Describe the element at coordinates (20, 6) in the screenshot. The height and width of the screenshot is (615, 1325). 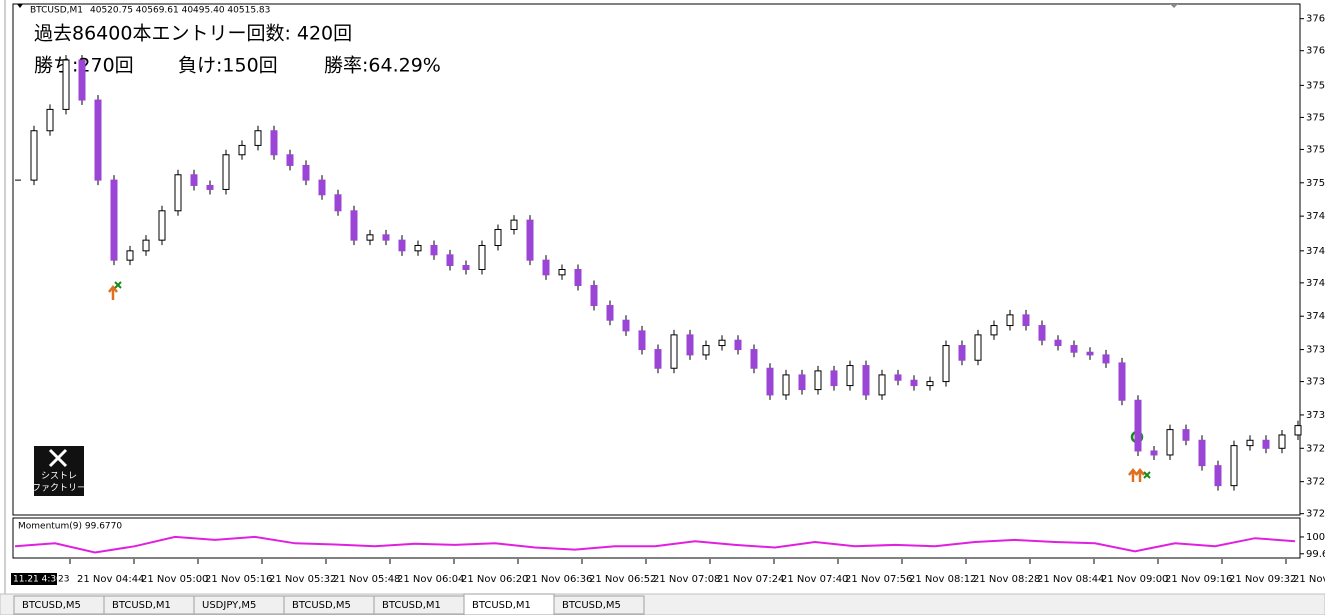
I see `menu-triangle` at that location.